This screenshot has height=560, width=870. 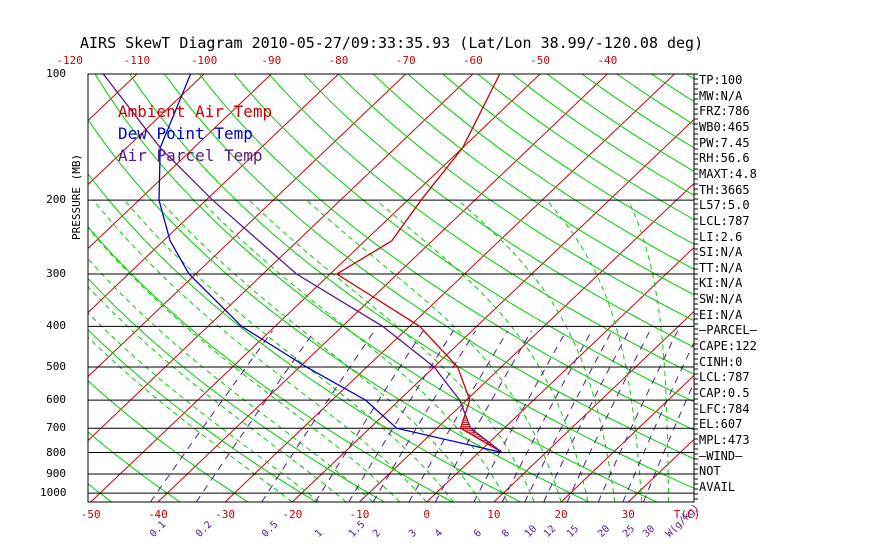 I want to click on stat-line: SW:N/A, so click(x=721, y=299).